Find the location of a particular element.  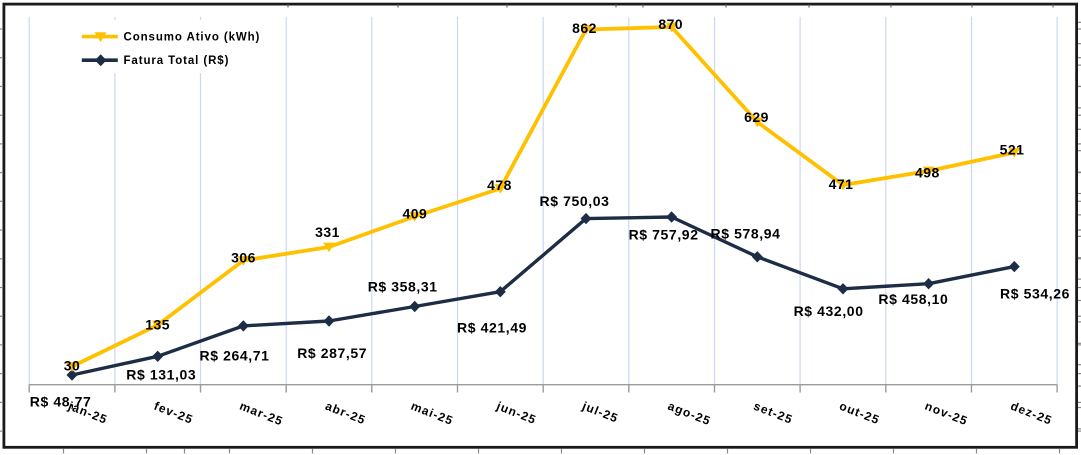

svg-text: 30 is located at coordinates (72, 365).